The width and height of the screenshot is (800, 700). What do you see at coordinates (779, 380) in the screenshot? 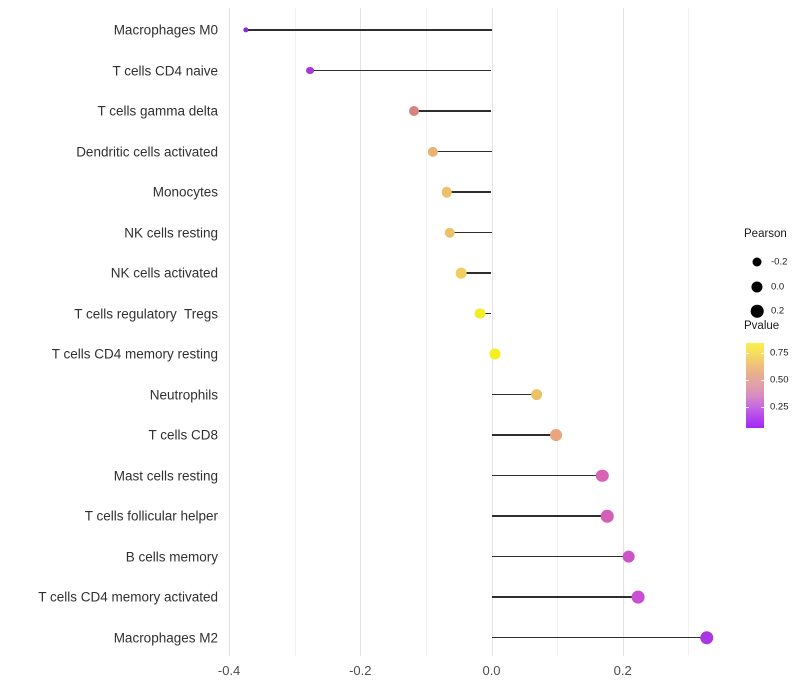
I see `colorbar-tick-label: 0.50` at bounding box center [779, 380].